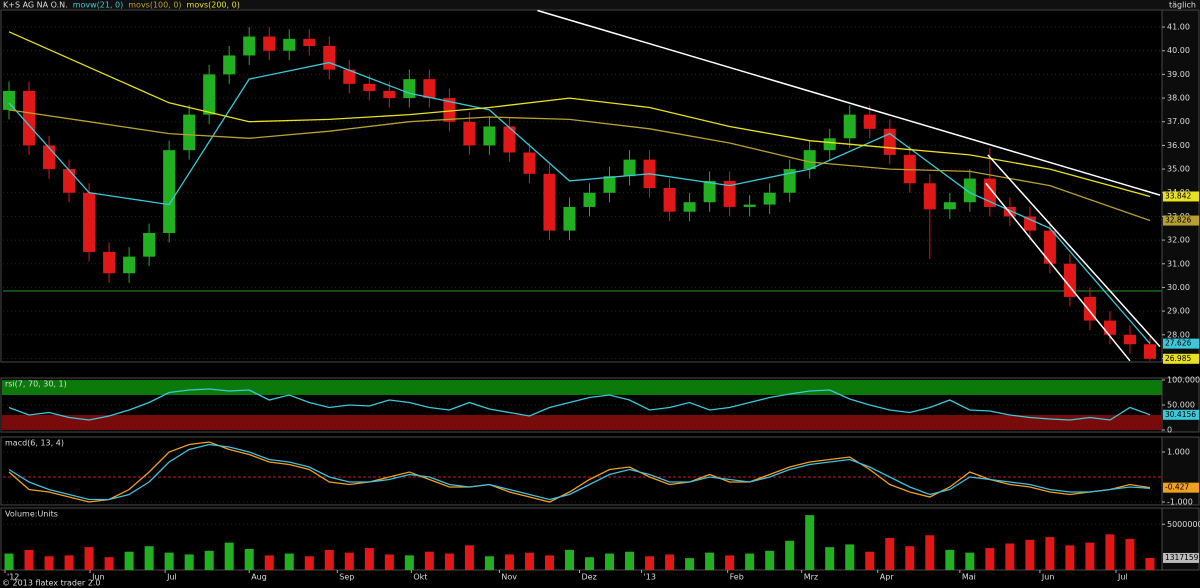  What do you see at coordinates (1178, 169) in the screenshot?
I see `y-tick-label: 35.00` at bounding box center [1178, 169].